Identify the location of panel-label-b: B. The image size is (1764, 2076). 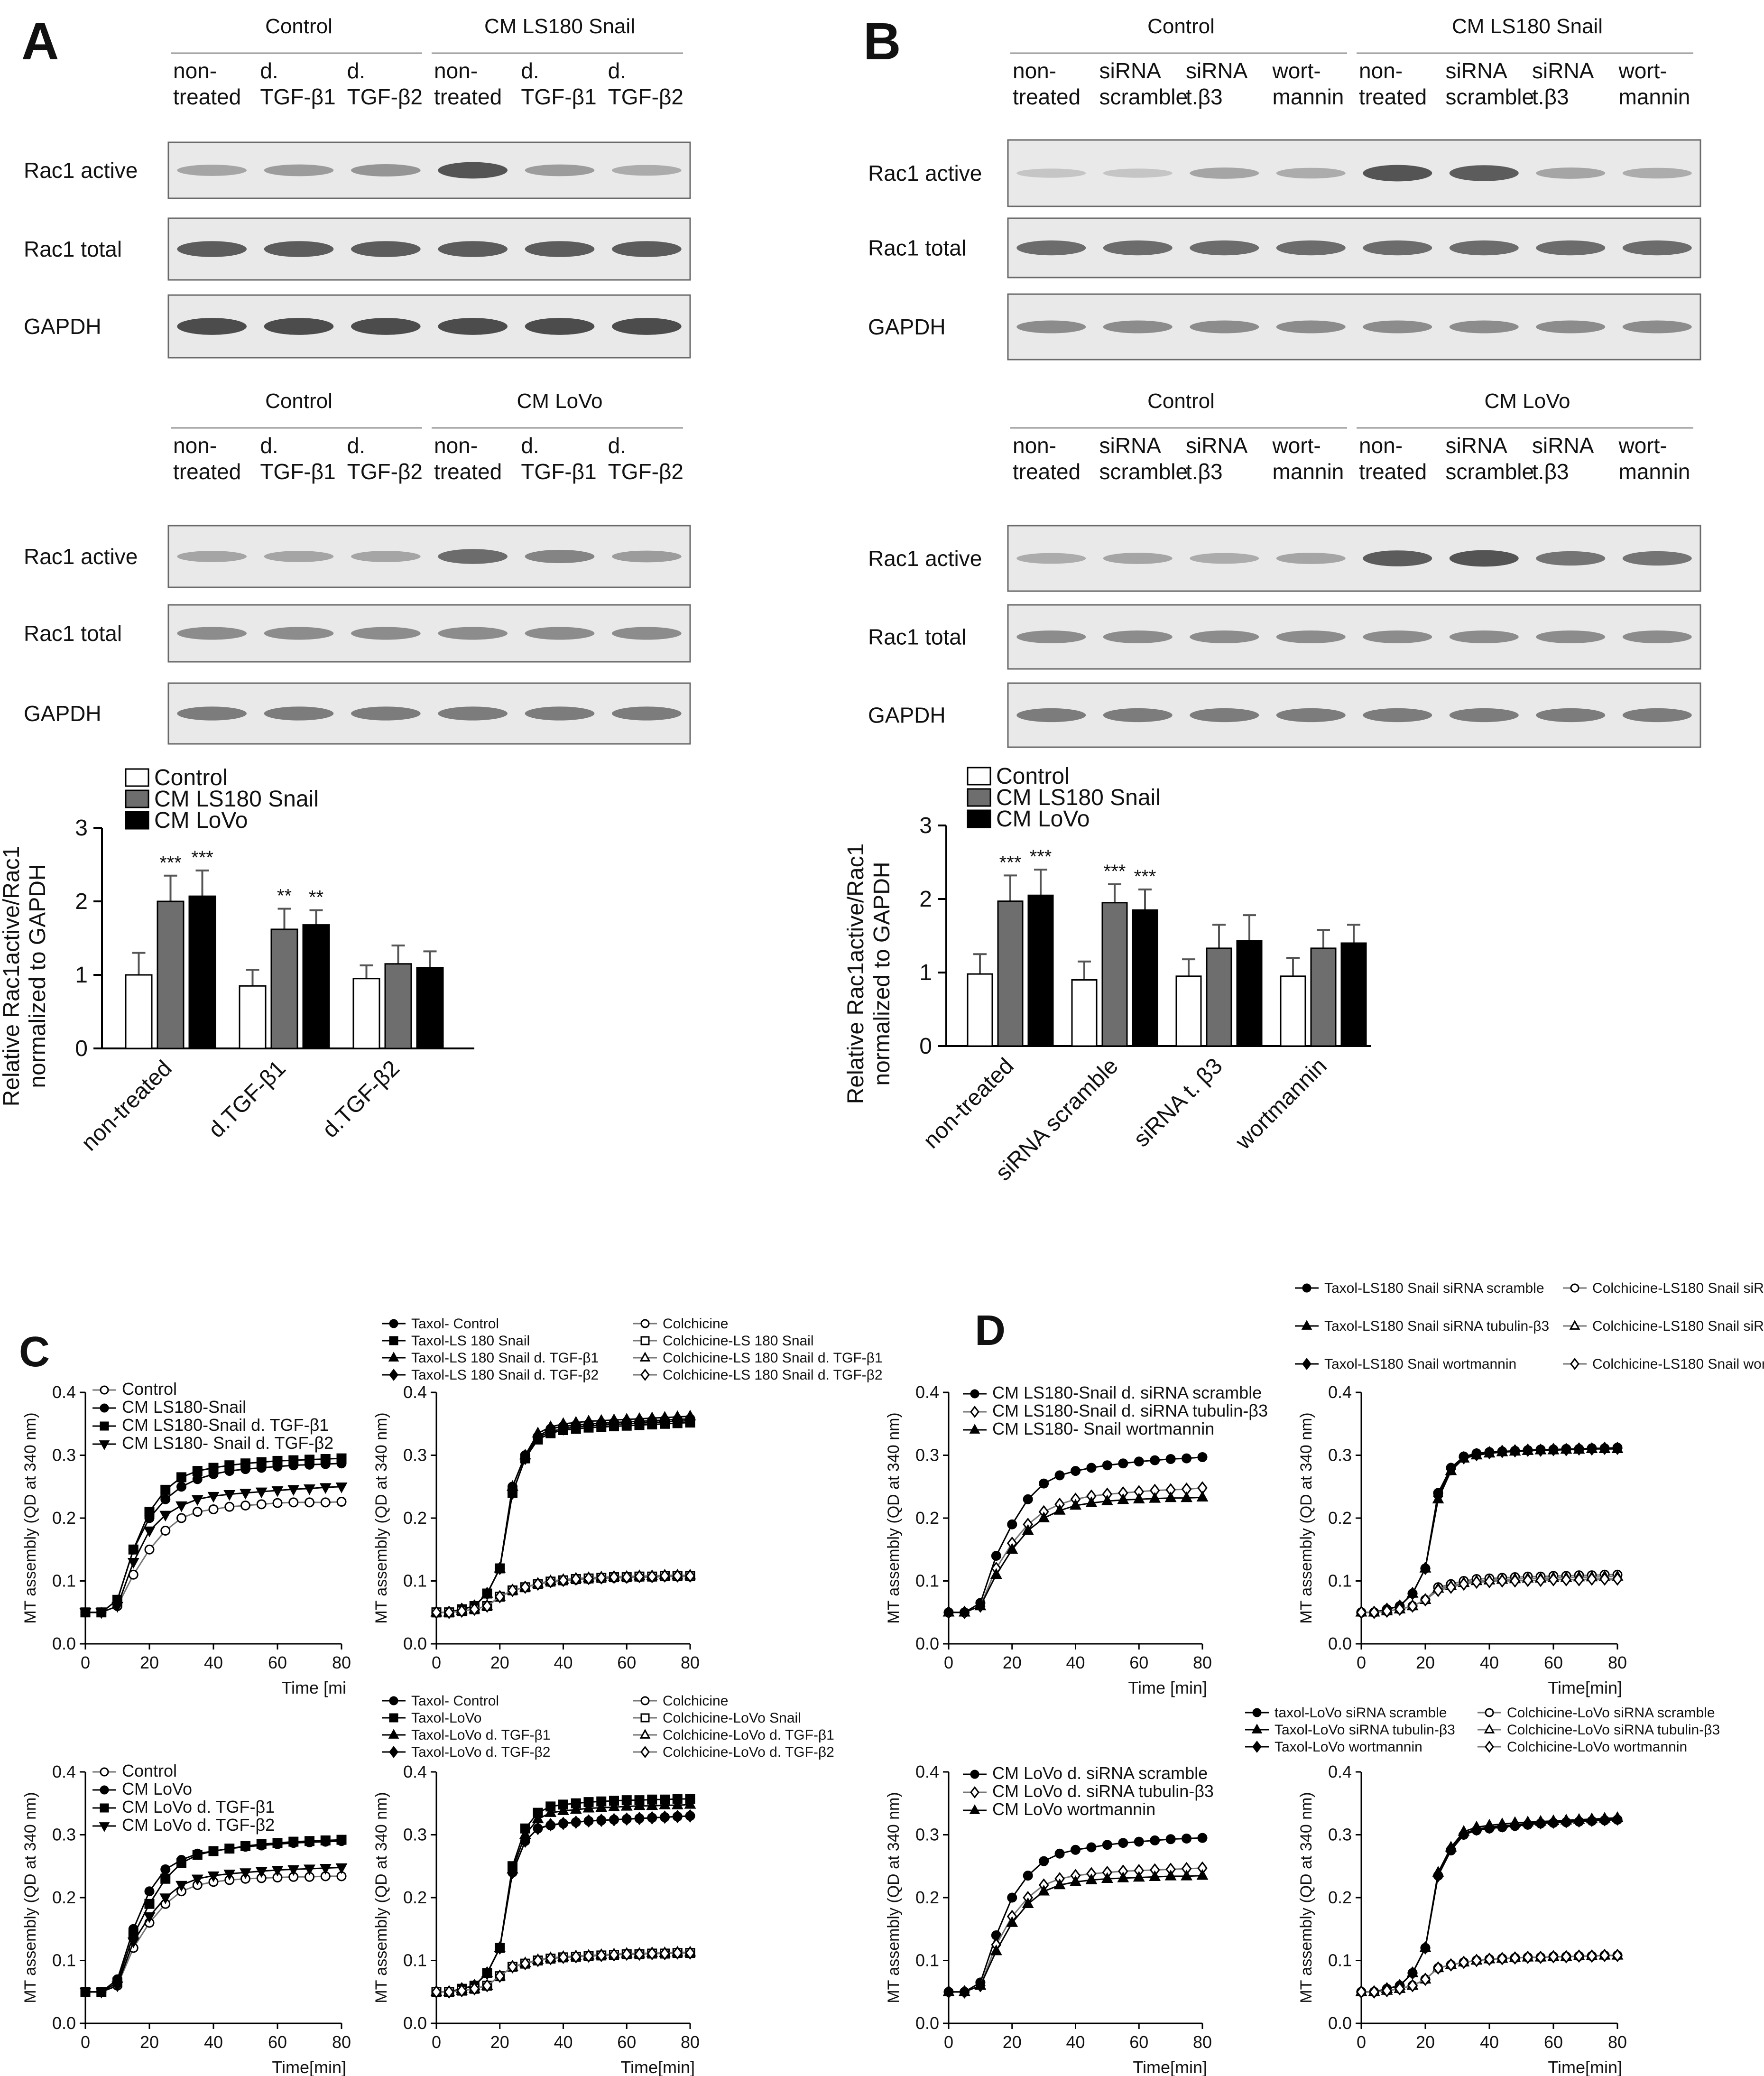
(882, 41).